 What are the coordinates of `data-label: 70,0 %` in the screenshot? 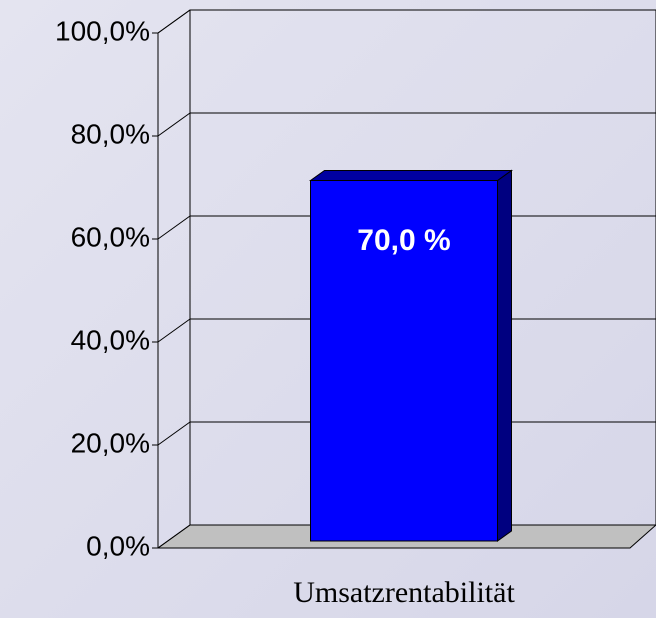 It's located at (404, 240).